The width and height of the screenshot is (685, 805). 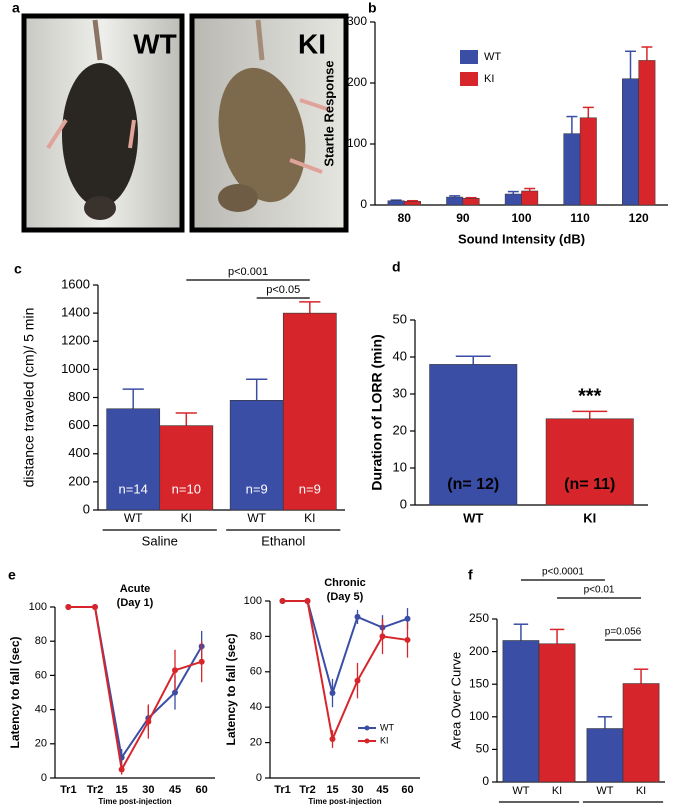 What do you see at coordinates (479, 683) in the screenshot?
I see `y-tick-label: 150` at bounding box center [479, 683].